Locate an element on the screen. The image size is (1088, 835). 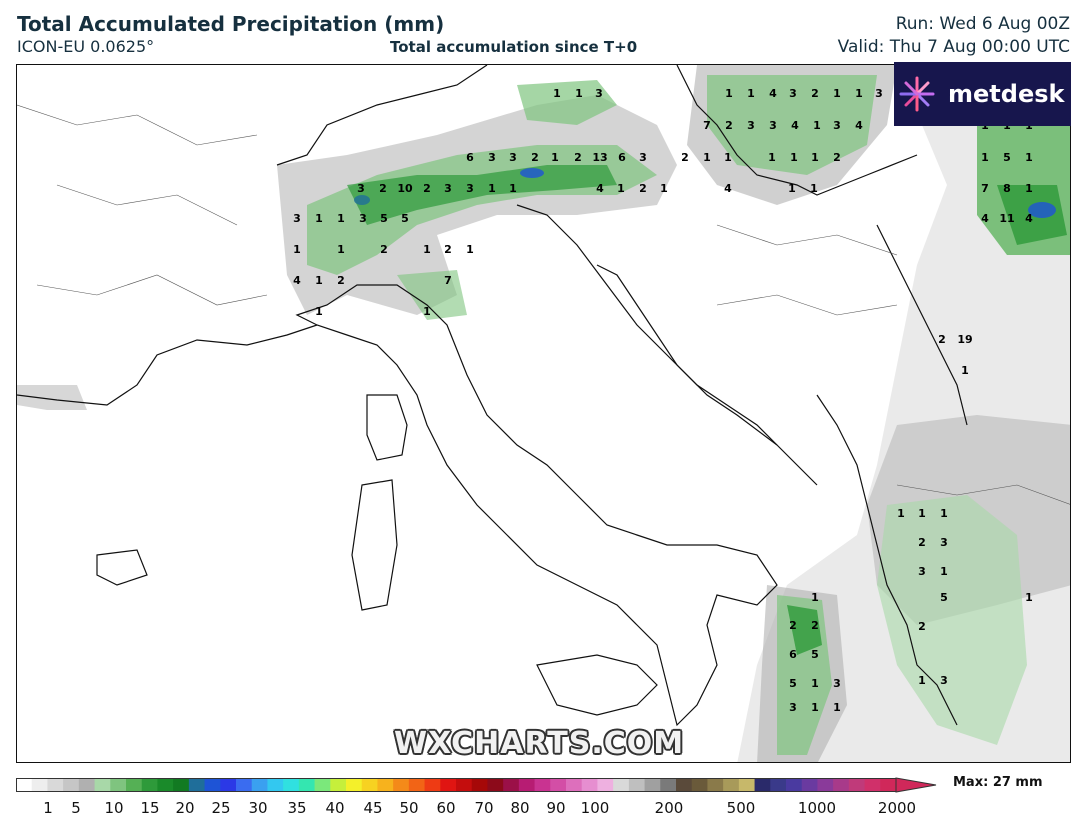
scale-tick-label: 35 is located at coordinates (297, 808).